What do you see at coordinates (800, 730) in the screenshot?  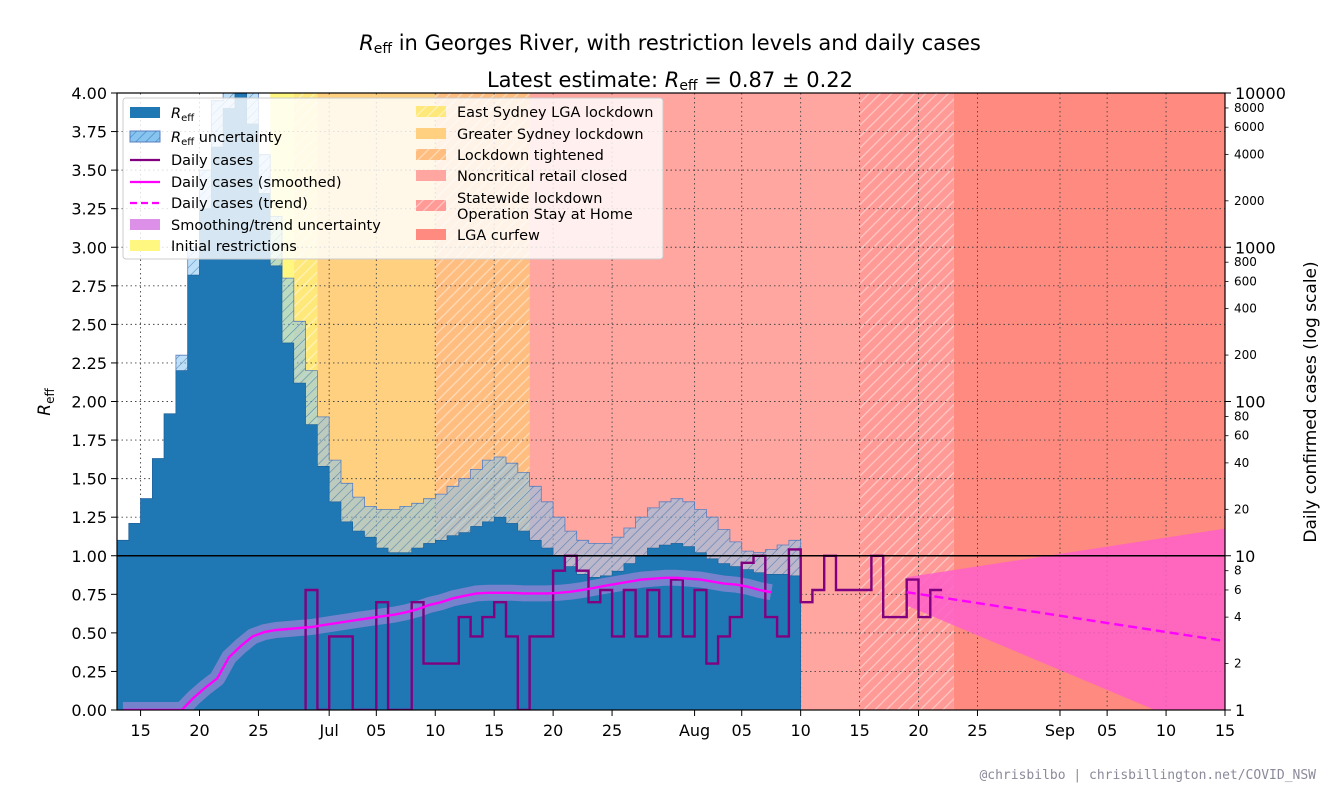 I see `x-tick-label-11: 10` at bounding box center [800, 730].